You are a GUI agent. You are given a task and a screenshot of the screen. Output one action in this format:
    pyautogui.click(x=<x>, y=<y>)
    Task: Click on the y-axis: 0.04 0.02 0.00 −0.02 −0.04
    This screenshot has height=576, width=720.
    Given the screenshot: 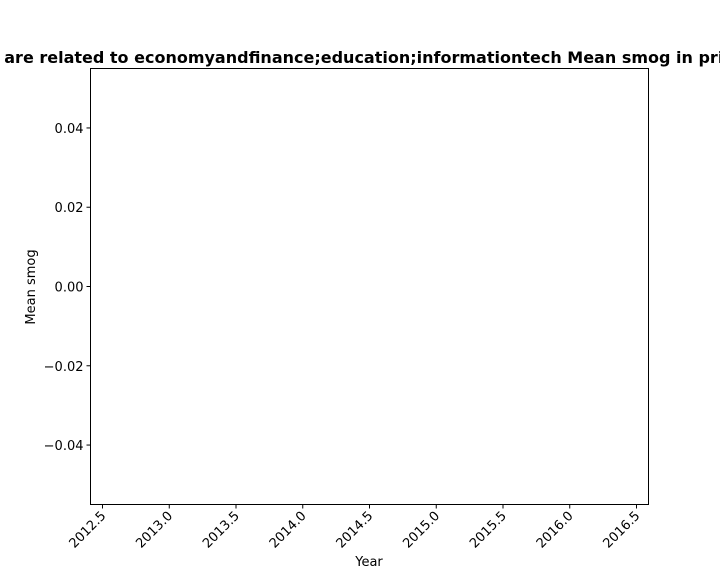 What is the action you would take?
    pyautogui.click(x=67, y=288)
    